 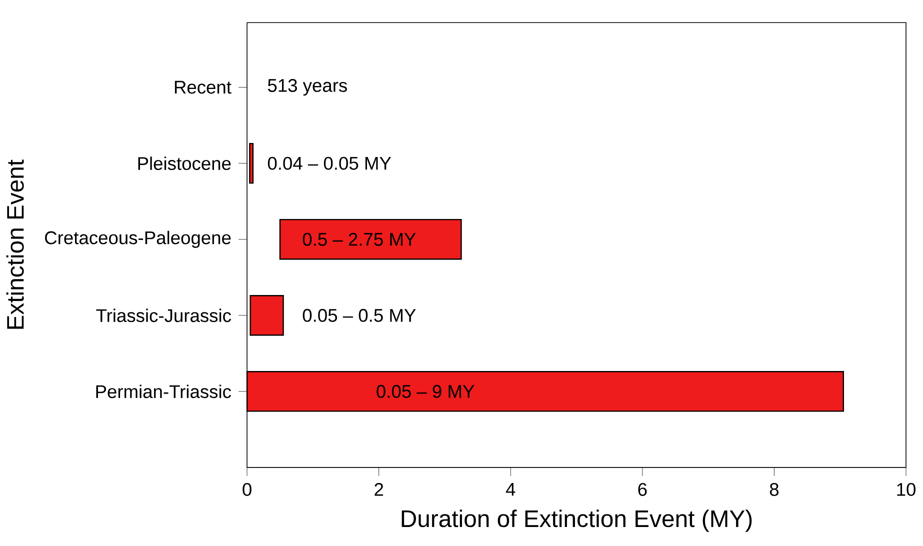 What do you see at coordinates (330, 163) in the screenshot?
I see `annotation: 0.04 – 0.05 MY` at bounding box center [330, 163].